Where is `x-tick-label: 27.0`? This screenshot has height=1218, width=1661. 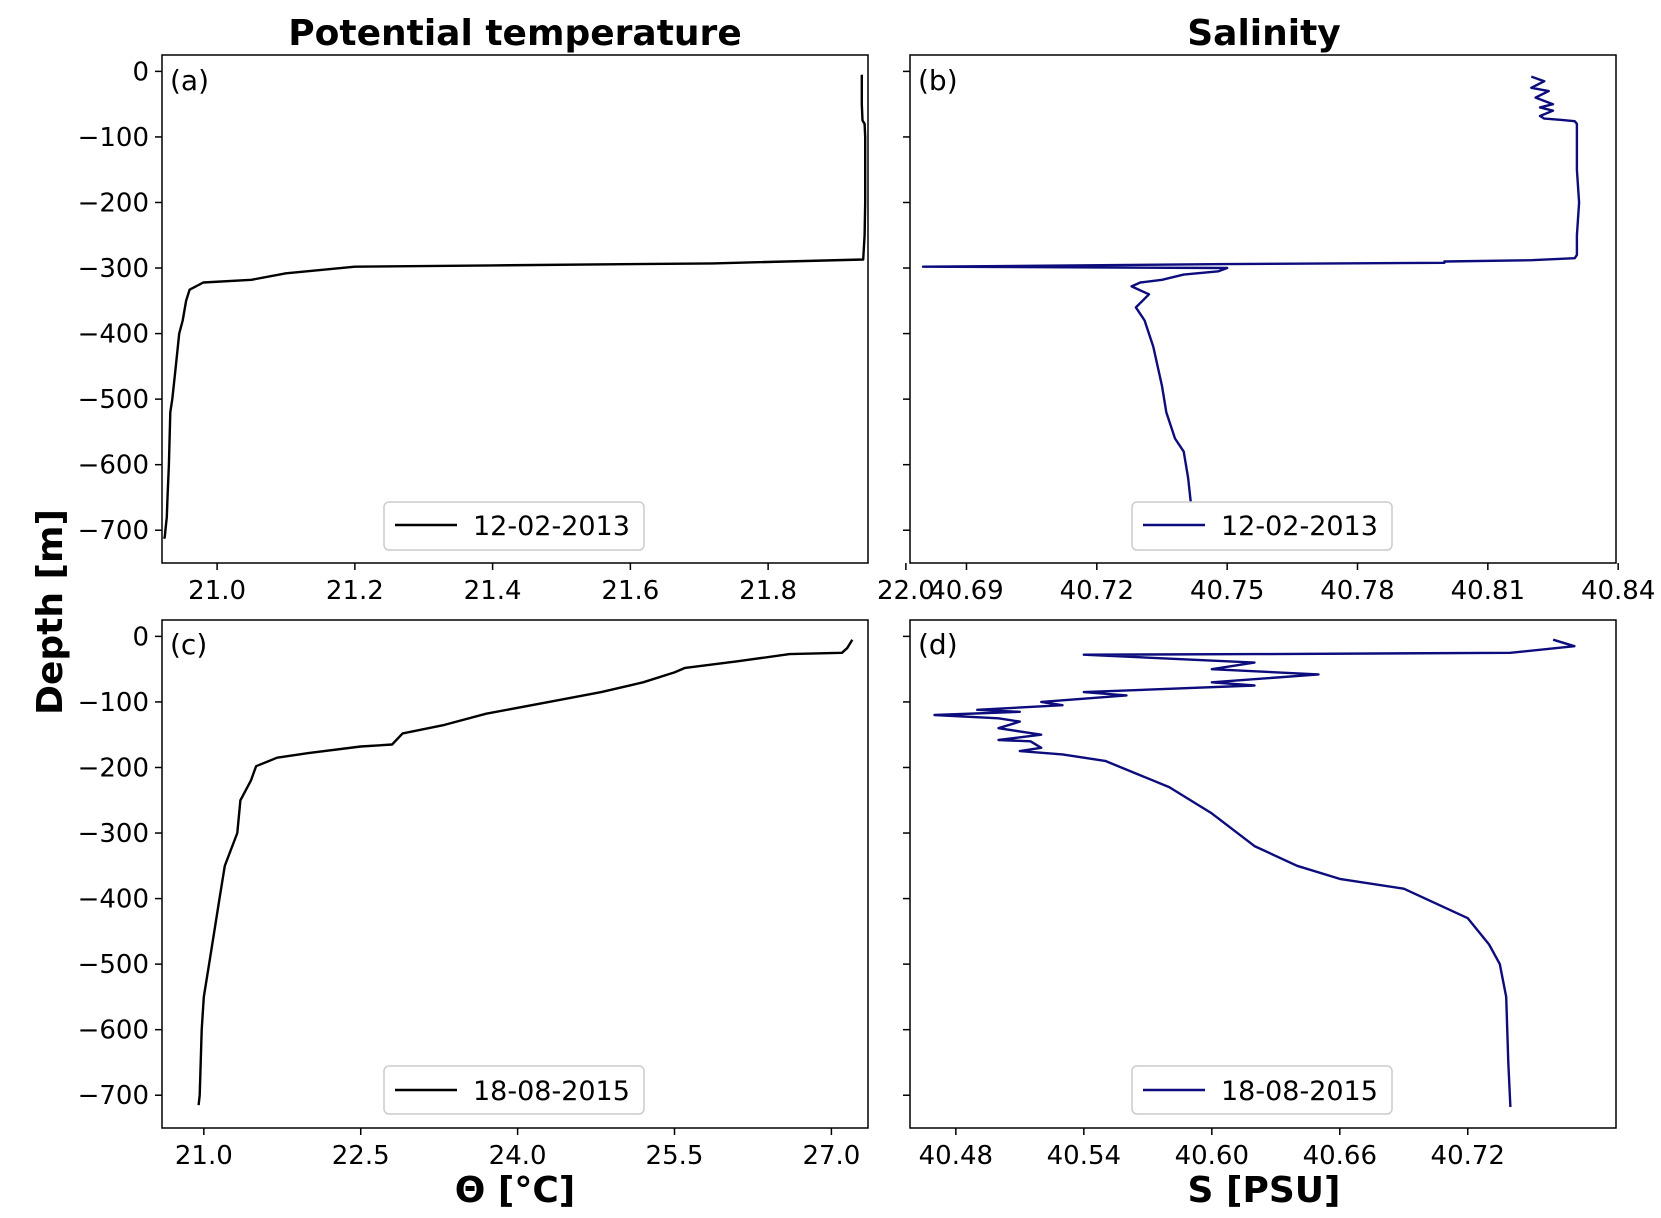 x-tick-label: 27.0 is located at coordinates (831, 1156).